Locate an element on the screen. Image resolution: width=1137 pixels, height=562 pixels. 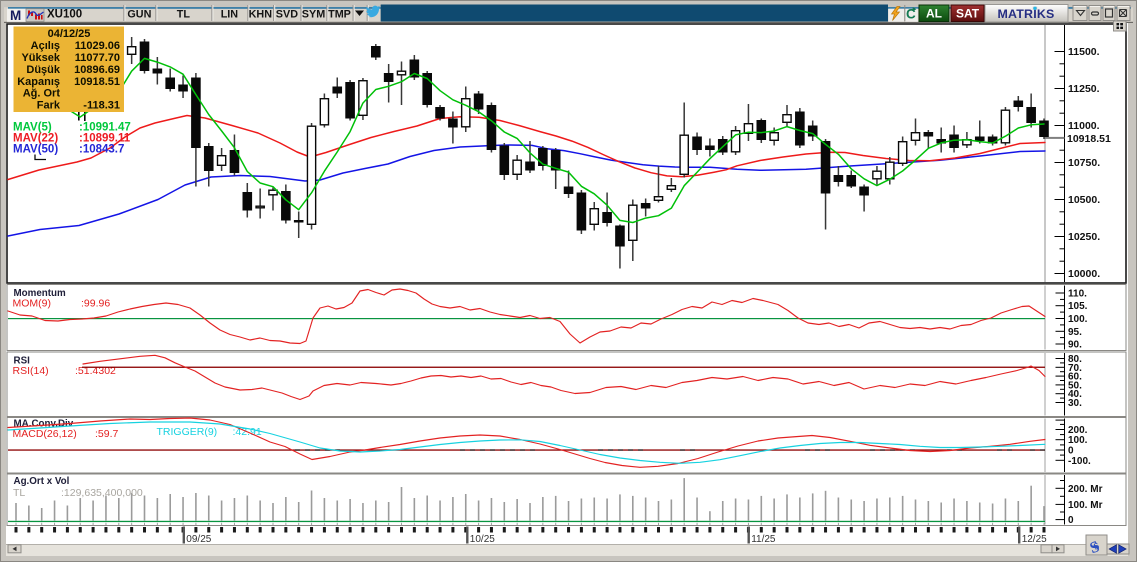
svg-text: :129,635,400,000 is located at coordinates (102, 493).